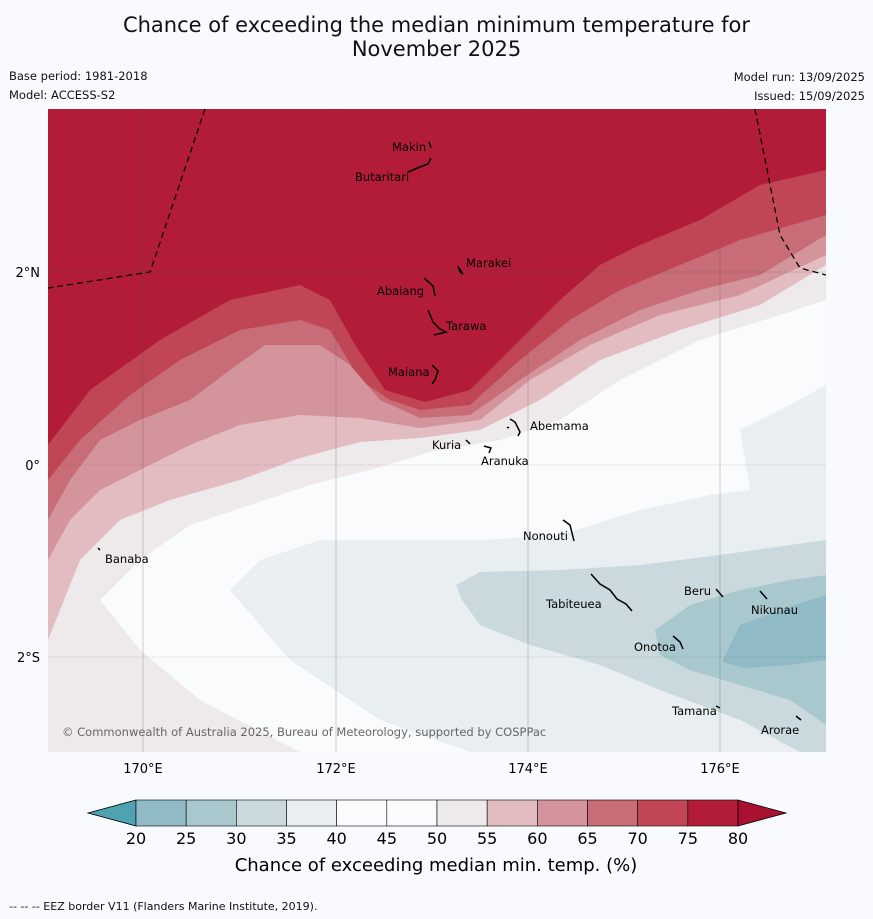 The width and height of the screenshot is (873, 919). What do you see at coordinates (774, 610) in the screenshot?
I see `place-nikunau: Nikunau` at bounding box center [774, 610].